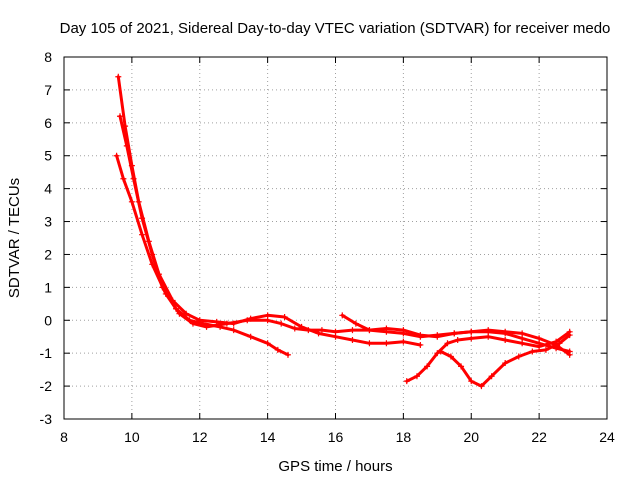 The width and height of the screenshot is (640, 480). Describe the element at coordinates (48, 287) in the screenshot. I see `y-tick-label: 1` at that location.